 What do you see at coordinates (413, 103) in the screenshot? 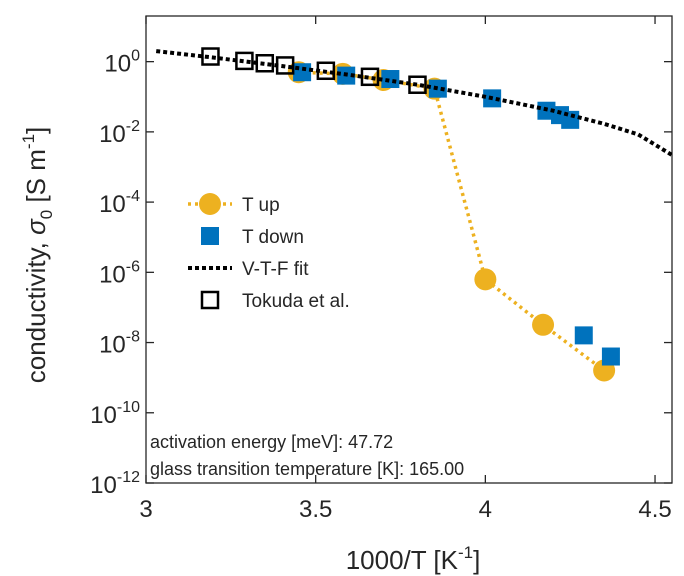
I see `vtf-fit-line` at bounding box center [413, 103].